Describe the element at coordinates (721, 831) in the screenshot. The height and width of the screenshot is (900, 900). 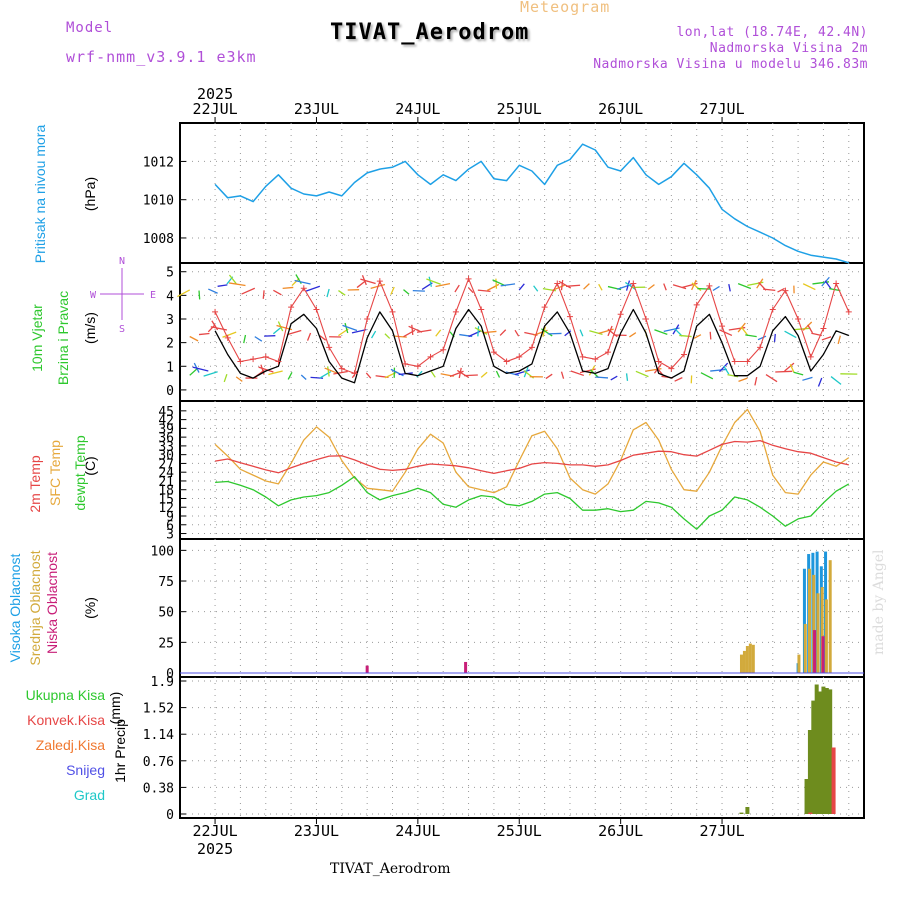
I see `day-label-bottom: 27JUL` at that location.